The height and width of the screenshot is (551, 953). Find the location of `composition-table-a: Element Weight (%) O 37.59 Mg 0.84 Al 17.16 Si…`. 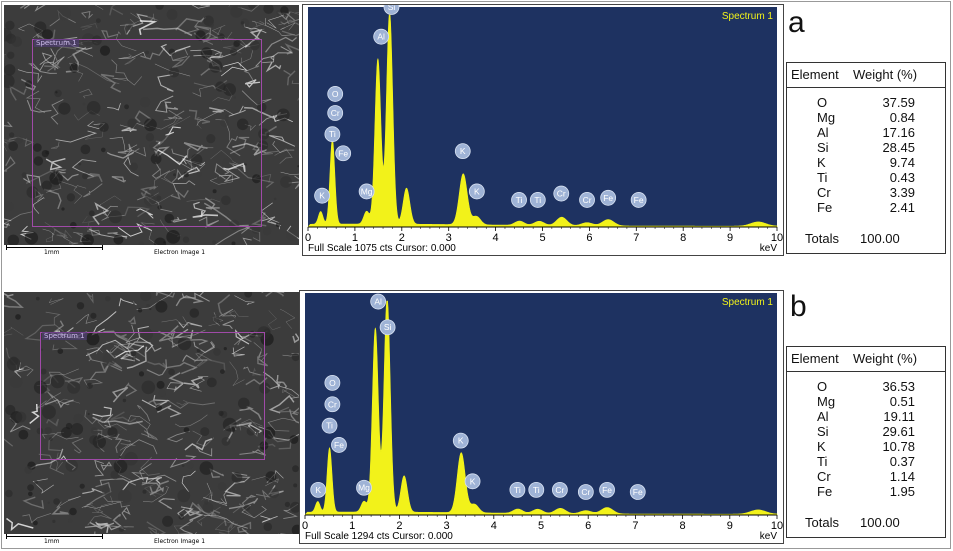

composition-table-a: Element Weight (%) O 37.59 Mg 0.84 Al 17.16 Si… is located at coordinates (866, 158).